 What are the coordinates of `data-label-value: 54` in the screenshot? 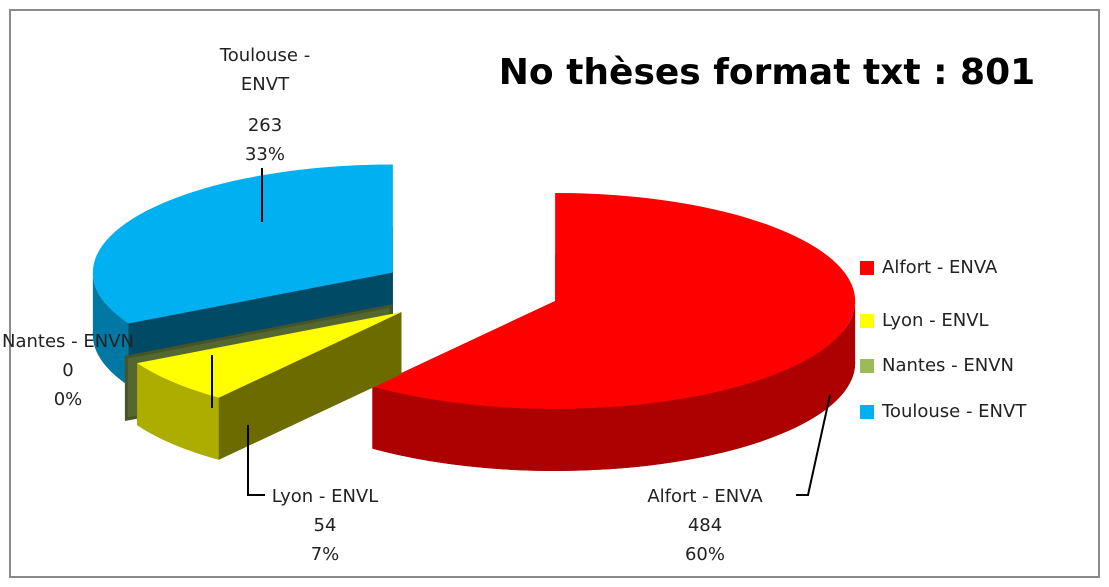 It's located at (325, 525).